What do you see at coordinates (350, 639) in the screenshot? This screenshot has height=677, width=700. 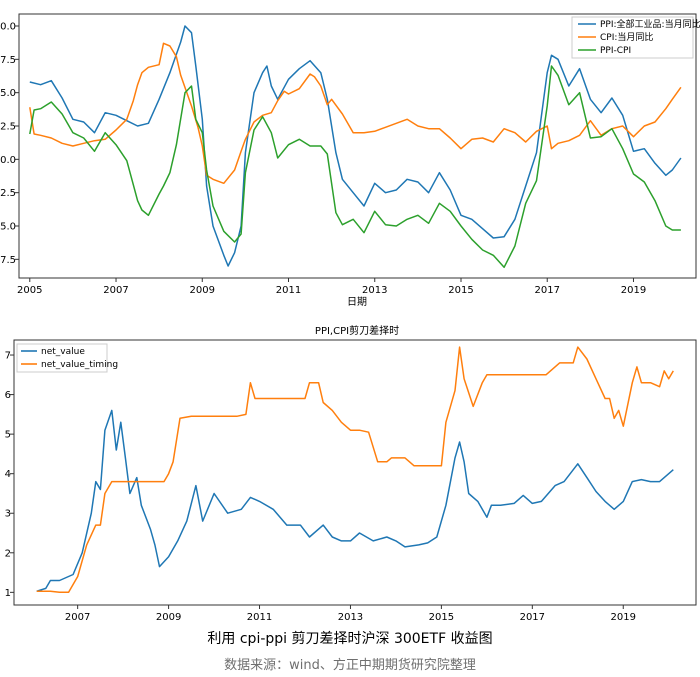 I see `figure-caption: 利用 cpi-ppi 剪刀差择时沪深 300ETF 收益图` at bounding box center [350, 639].